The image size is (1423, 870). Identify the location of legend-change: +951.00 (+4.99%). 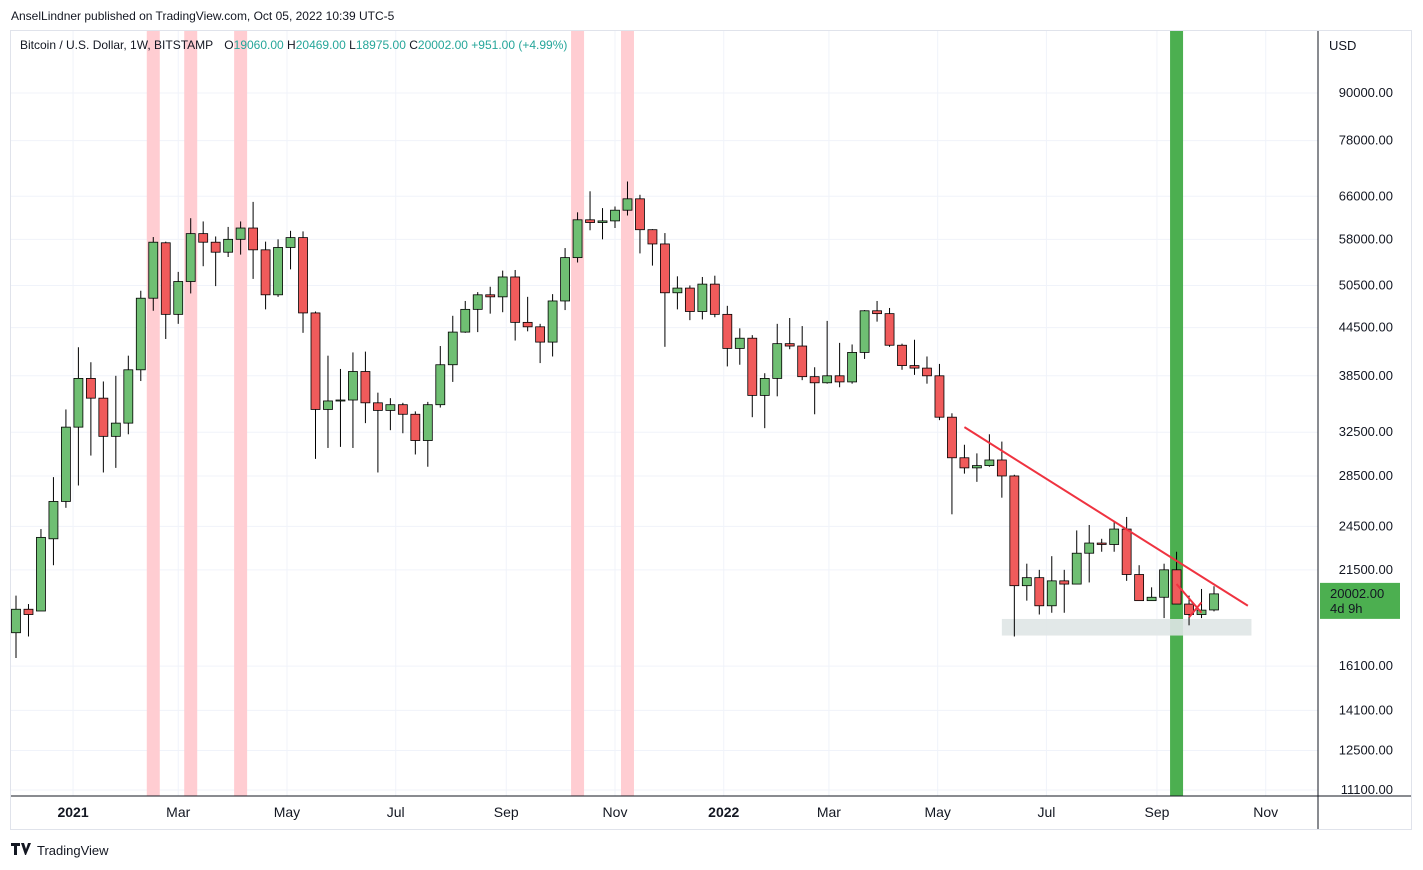
(519, 45).